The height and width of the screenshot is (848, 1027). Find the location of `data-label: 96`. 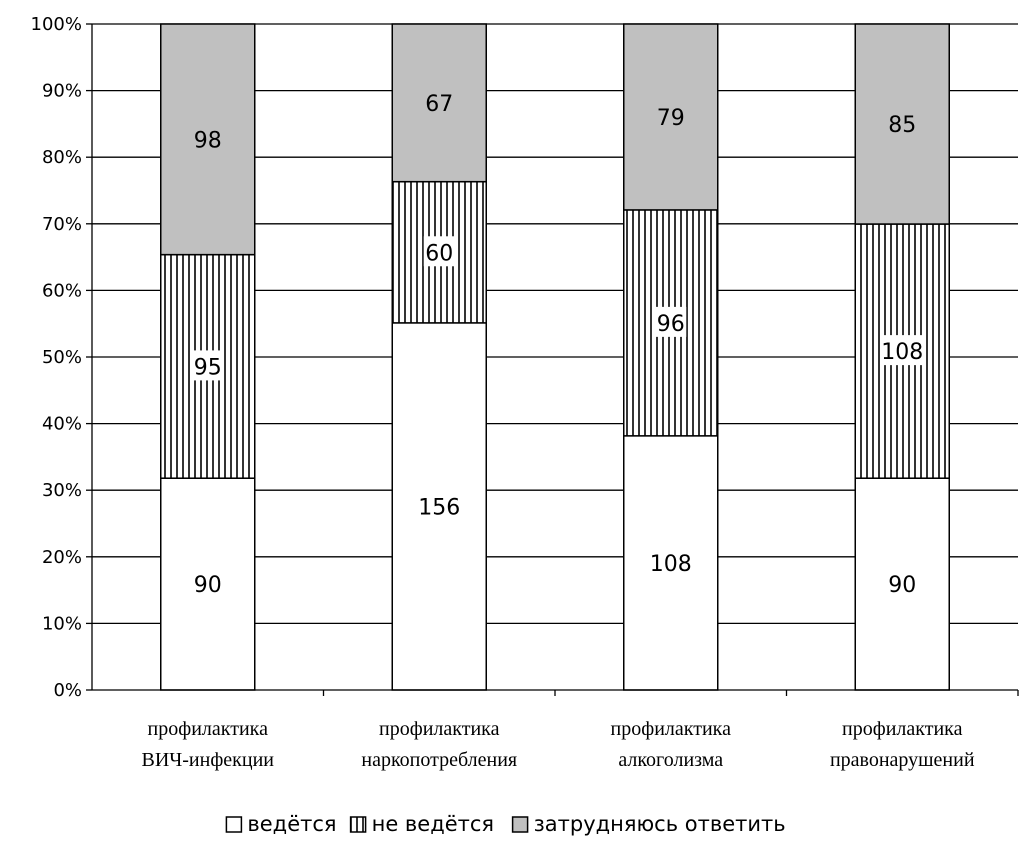

data-label: 96 is located at coordinates (671, 324).